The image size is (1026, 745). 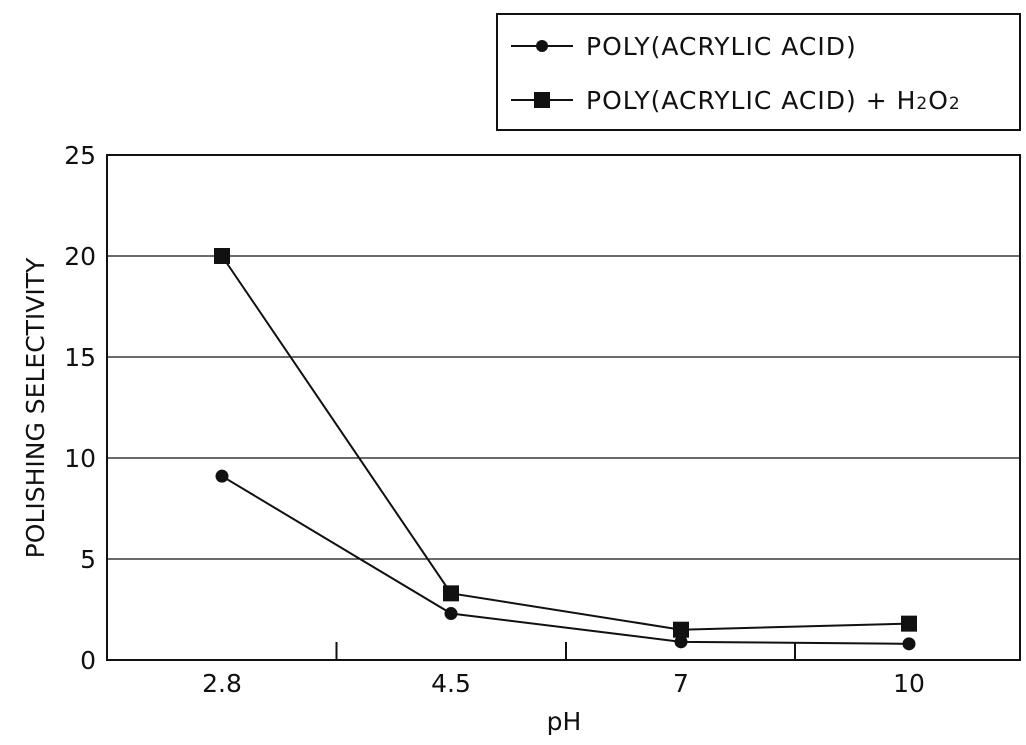 I want to click on x-tick-label: 4.5, so click(x=451, y=683).